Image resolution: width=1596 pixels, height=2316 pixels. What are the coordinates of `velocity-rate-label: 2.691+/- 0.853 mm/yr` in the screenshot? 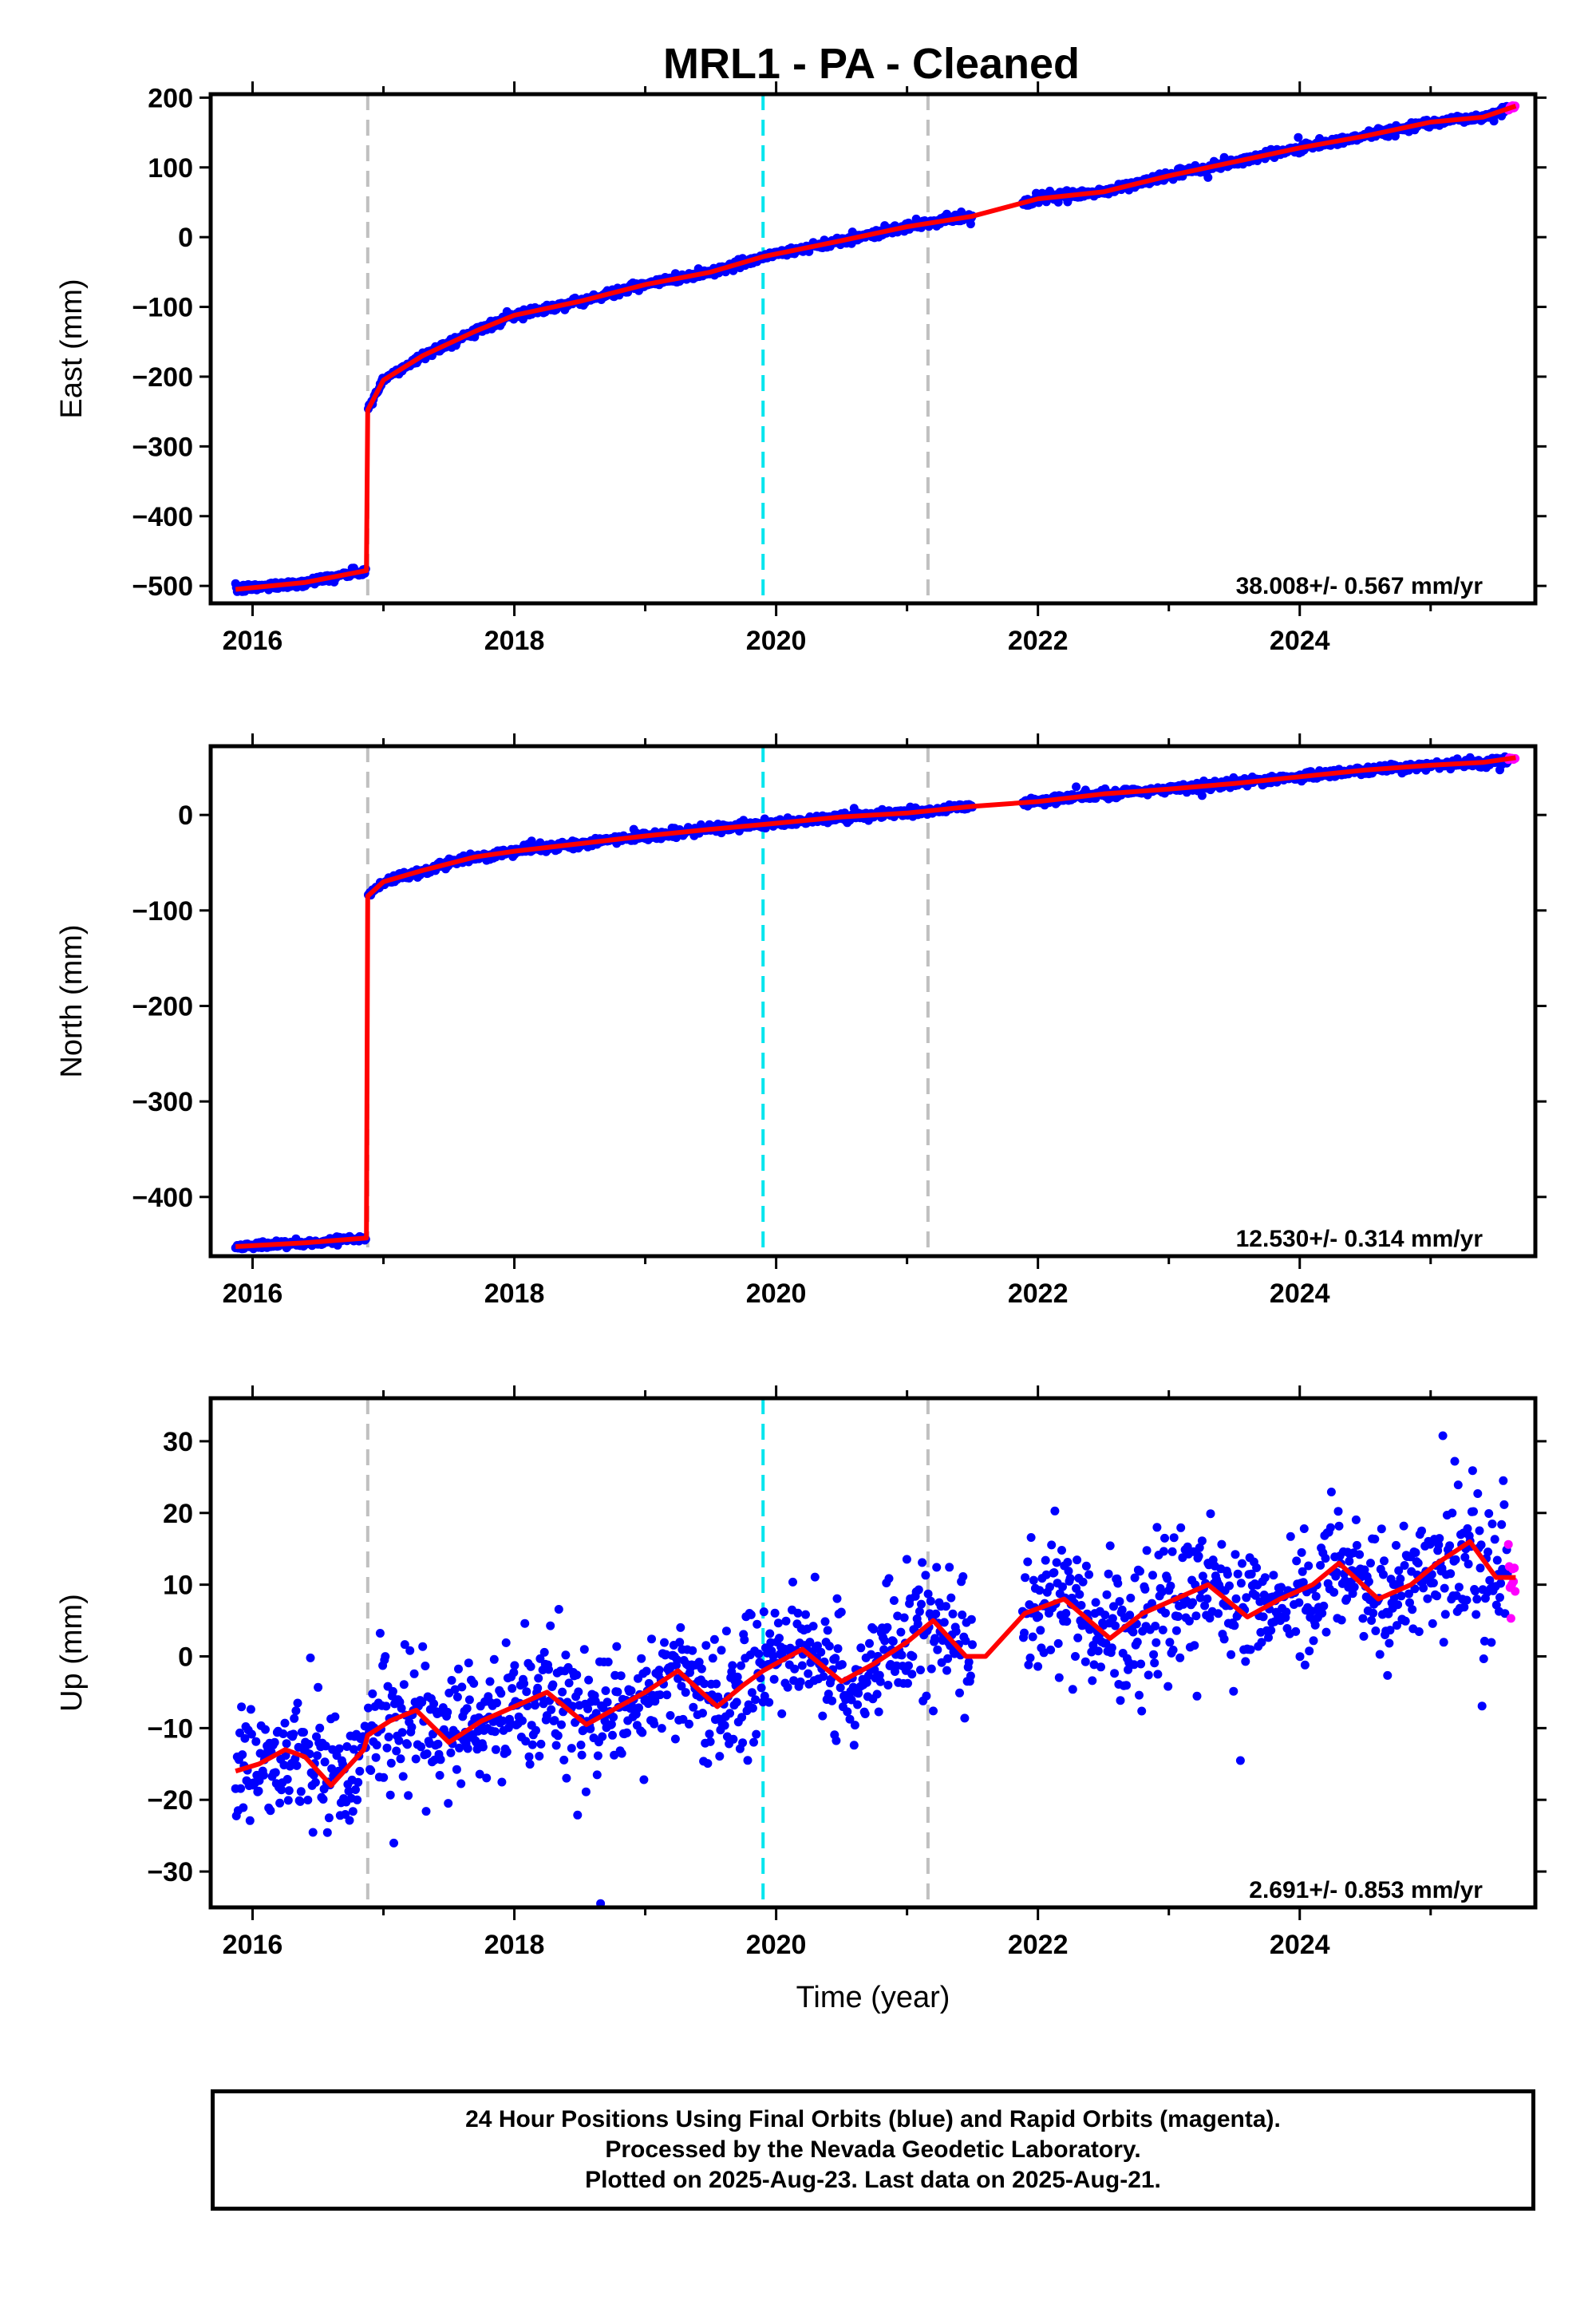 It's located at (1366, 1890).